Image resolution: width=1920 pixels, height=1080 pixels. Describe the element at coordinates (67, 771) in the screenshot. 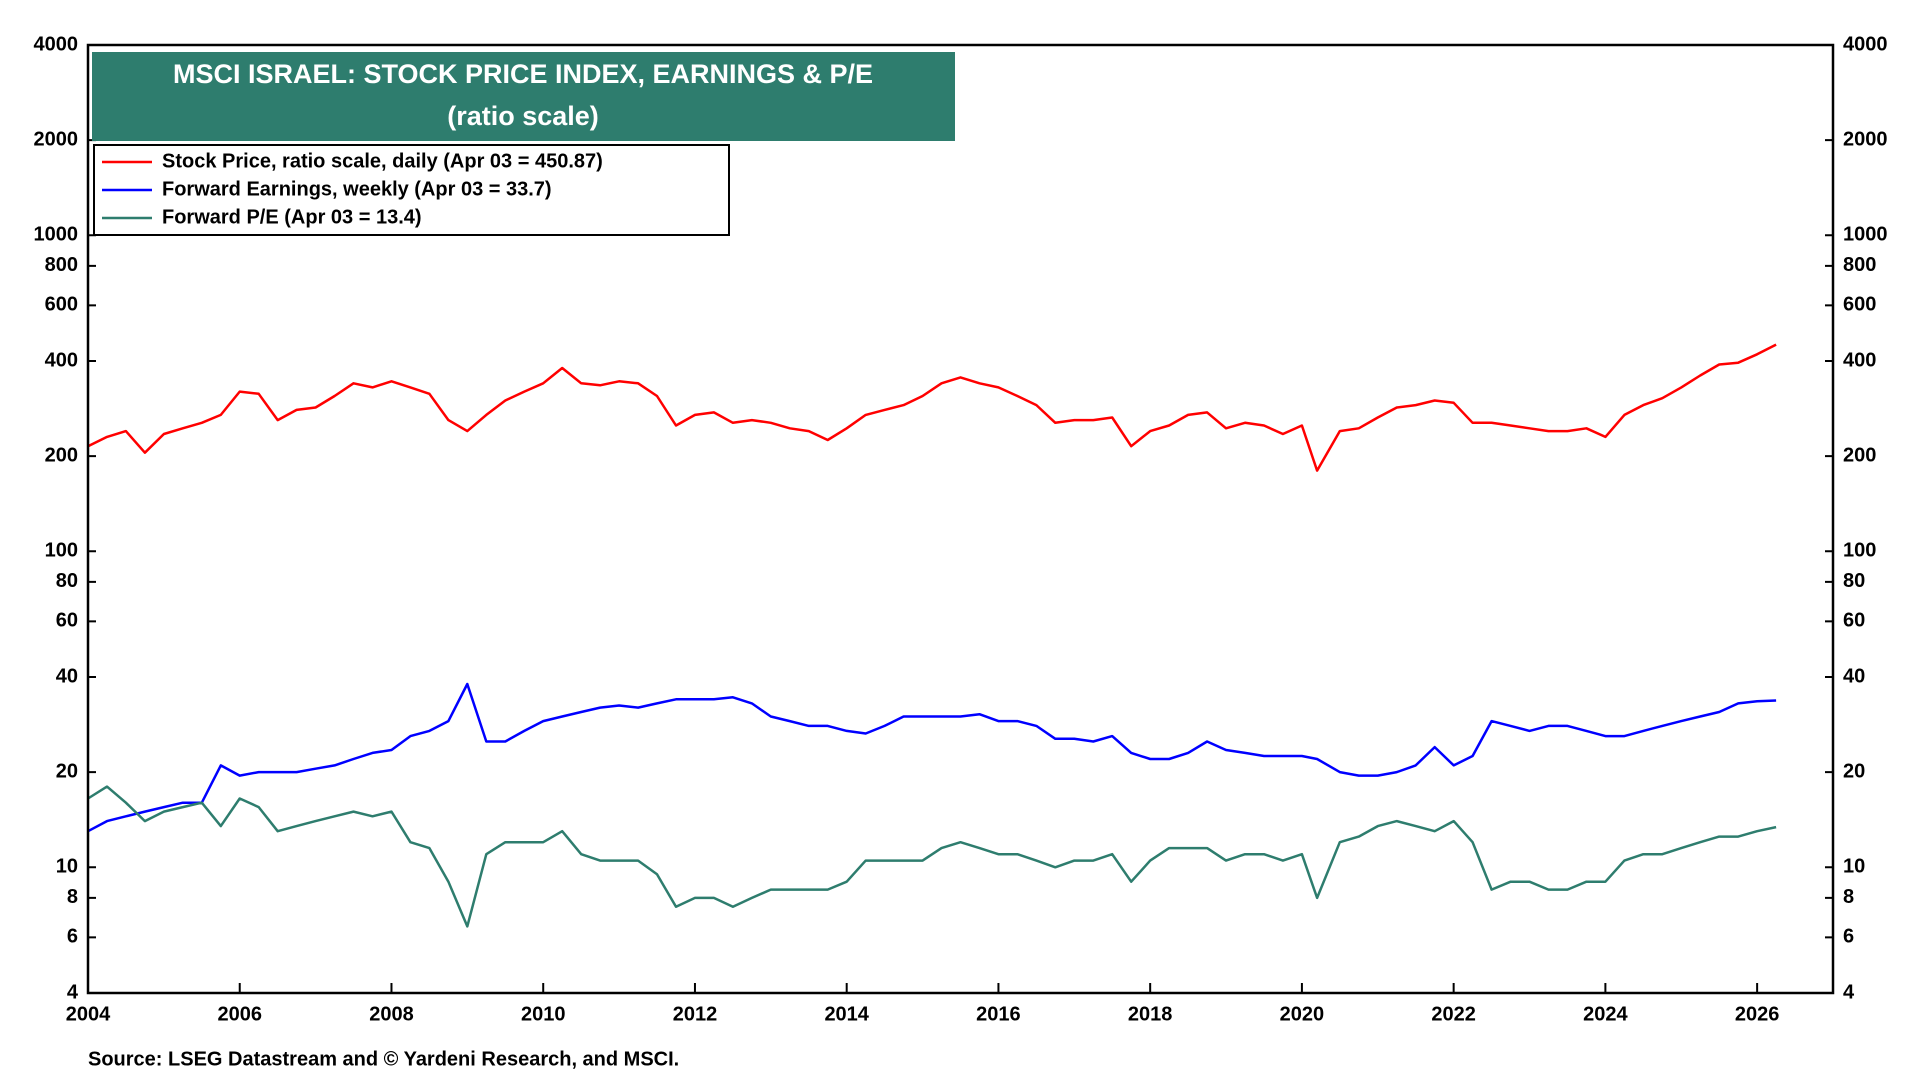

I see `y-tick-label: 20` at that location.